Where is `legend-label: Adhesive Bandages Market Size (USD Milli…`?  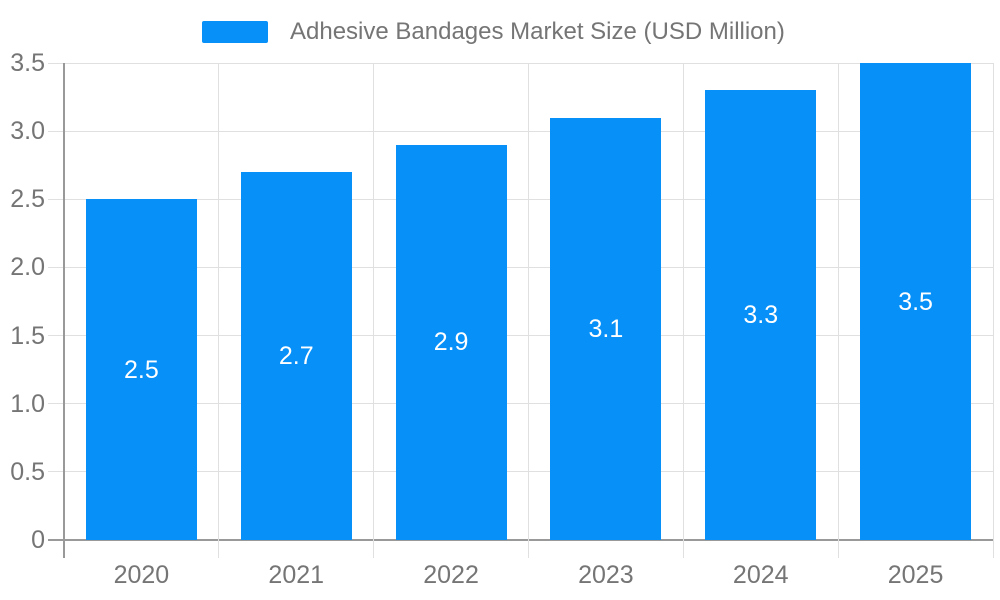
legend-label: Adhesive Bandages Market Size (USD Milli… is located at coordinates (537, 31).